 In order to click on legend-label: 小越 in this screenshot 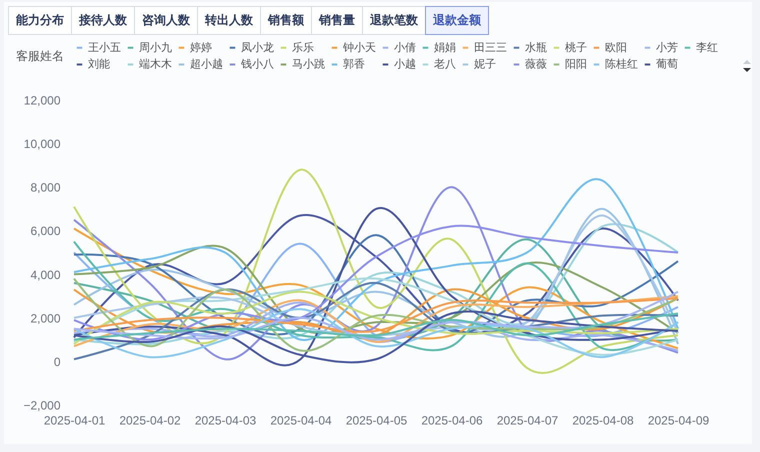, I will do `click(405, 64)`.